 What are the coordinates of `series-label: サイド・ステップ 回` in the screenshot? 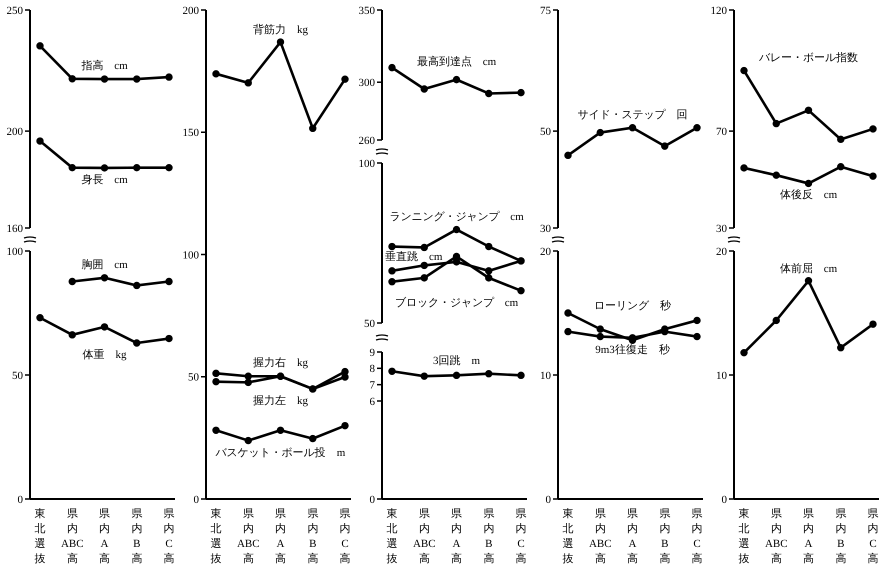 It's located at (633, 115).